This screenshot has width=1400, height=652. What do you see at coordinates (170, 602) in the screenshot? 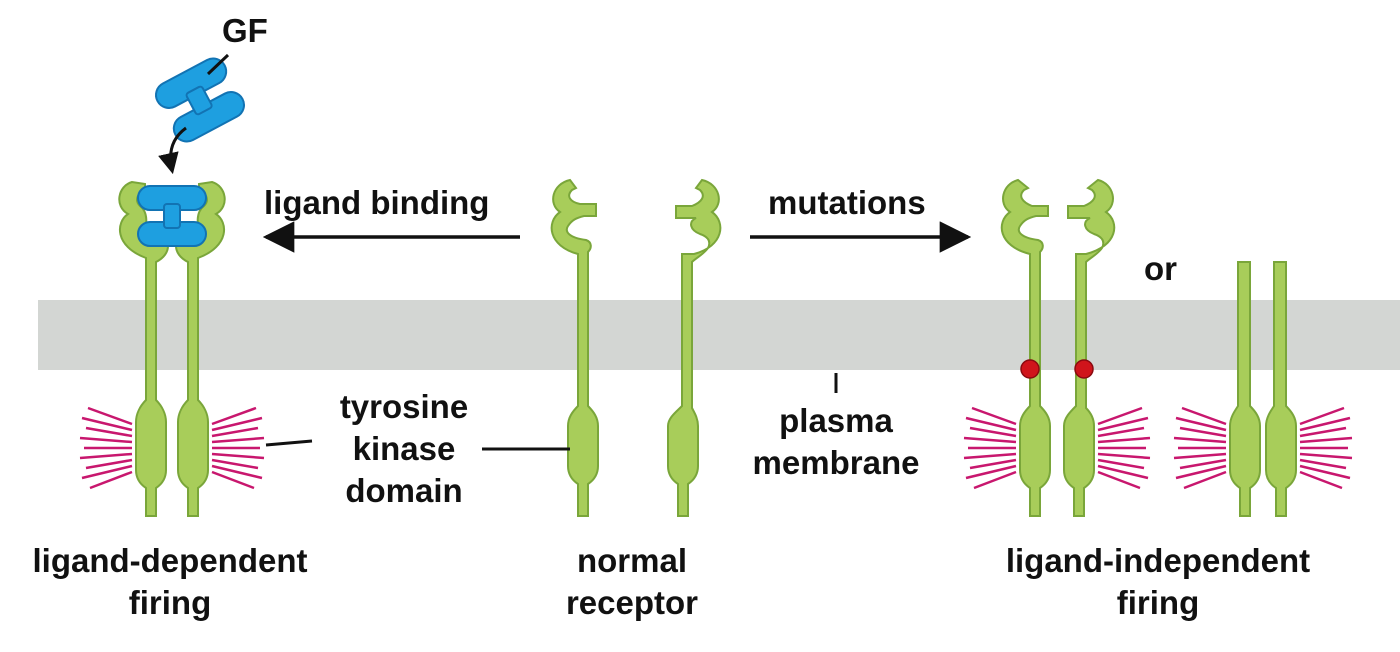
I see `ligand-dependent-label-line2: firing` at bounding box center [170, 602].